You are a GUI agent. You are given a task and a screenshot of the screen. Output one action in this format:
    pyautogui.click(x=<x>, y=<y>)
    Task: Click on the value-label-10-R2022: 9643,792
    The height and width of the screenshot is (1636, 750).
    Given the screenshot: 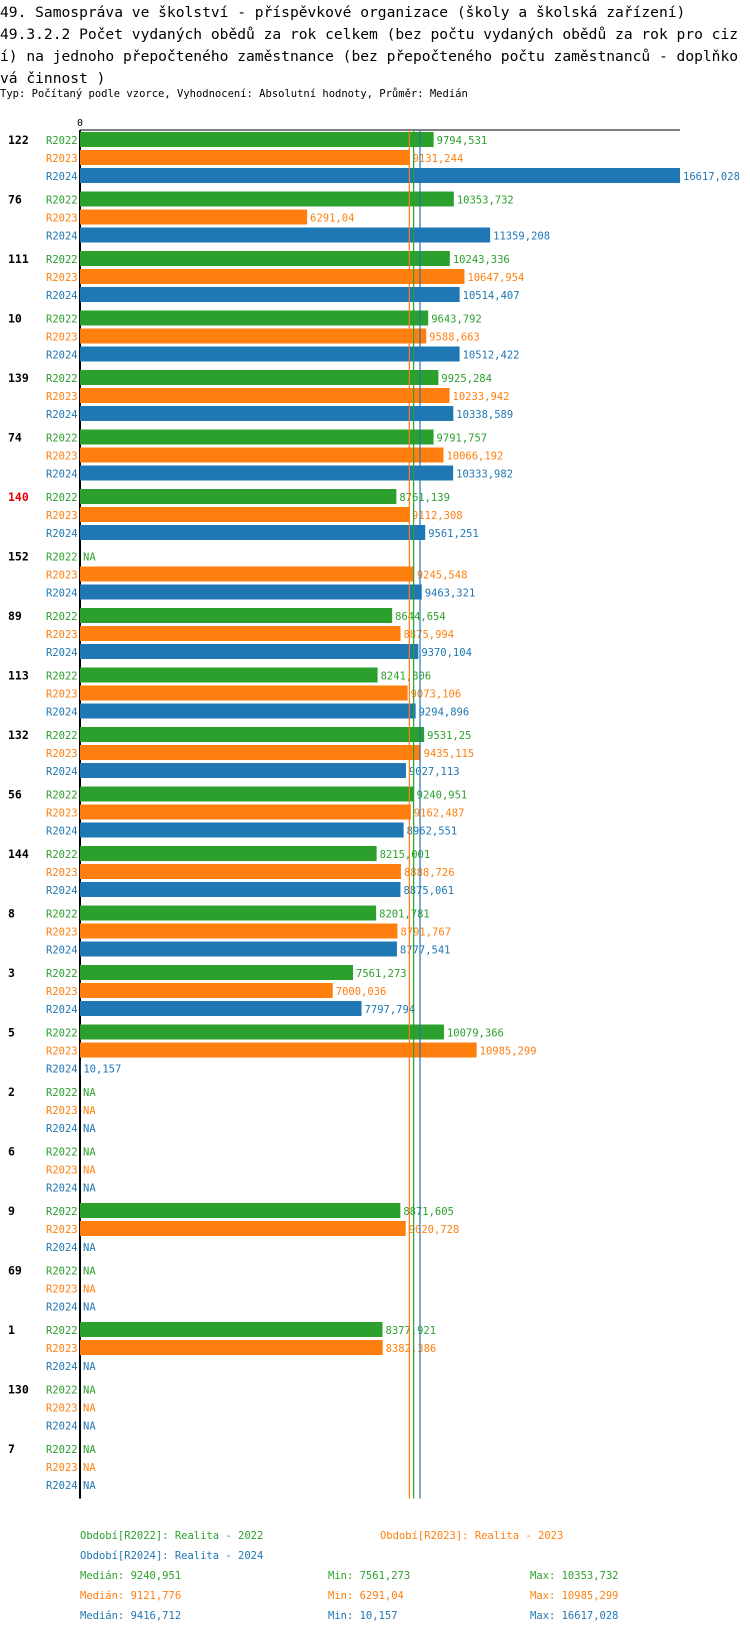 What is the action you would take?
    pyautogui.click(x=456, y=320)
    